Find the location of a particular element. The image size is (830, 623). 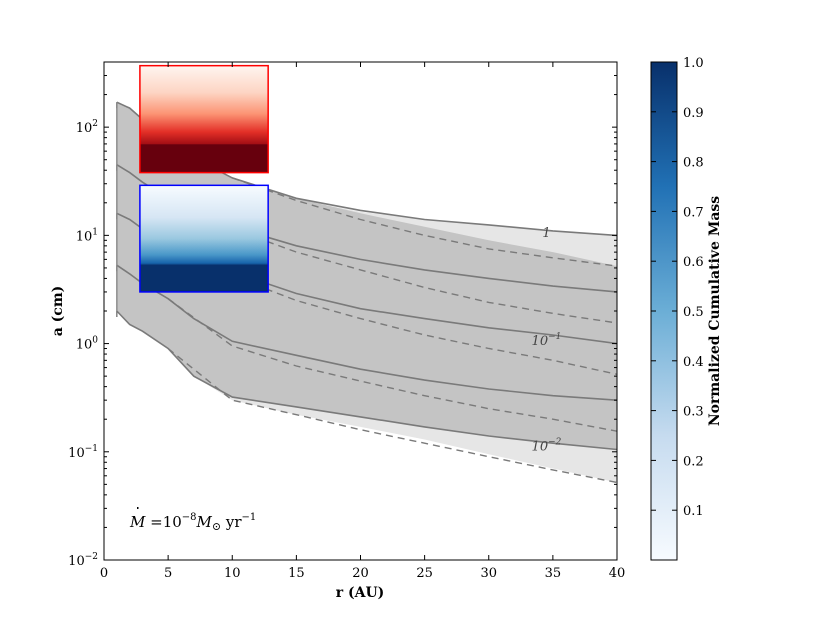

annot-exp1: −8 is located at coordinates (189, 517).